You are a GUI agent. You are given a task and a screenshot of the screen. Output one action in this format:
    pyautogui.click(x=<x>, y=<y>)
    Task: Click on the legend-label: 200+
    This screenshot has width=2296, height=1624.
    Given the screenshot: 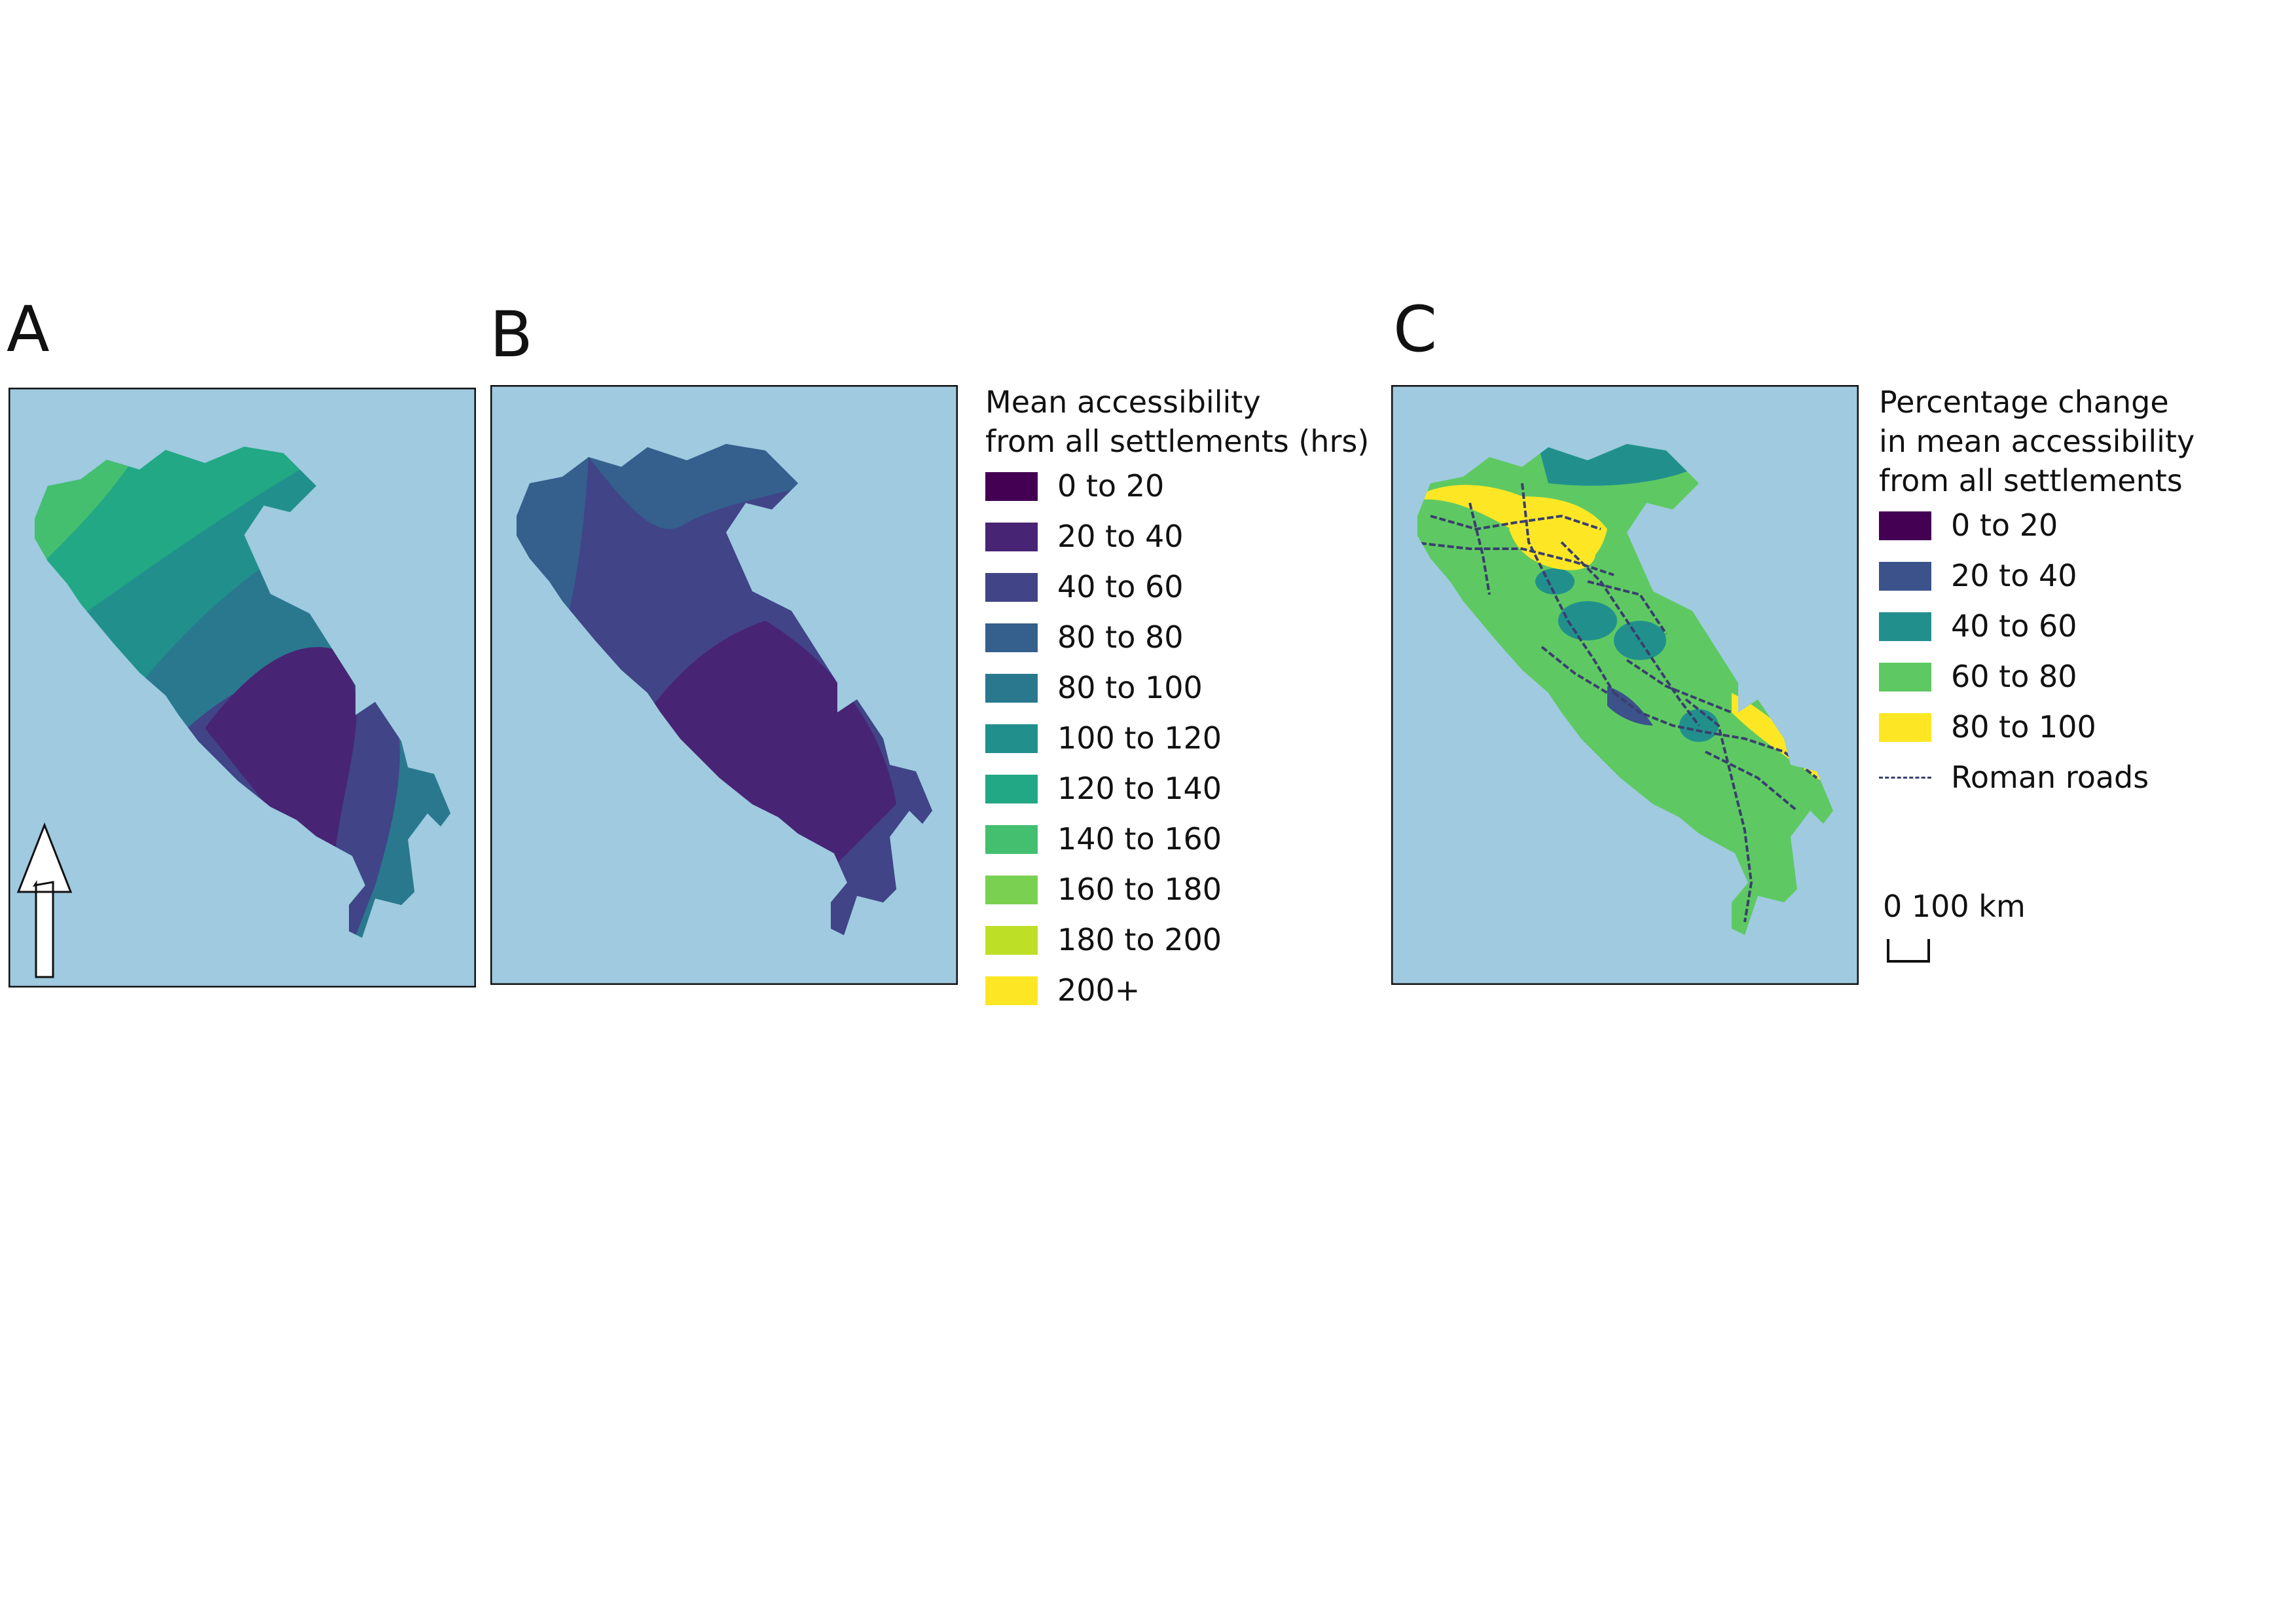 What is the action you would take?
    pyautogui.click(x=1098, y=990)
    